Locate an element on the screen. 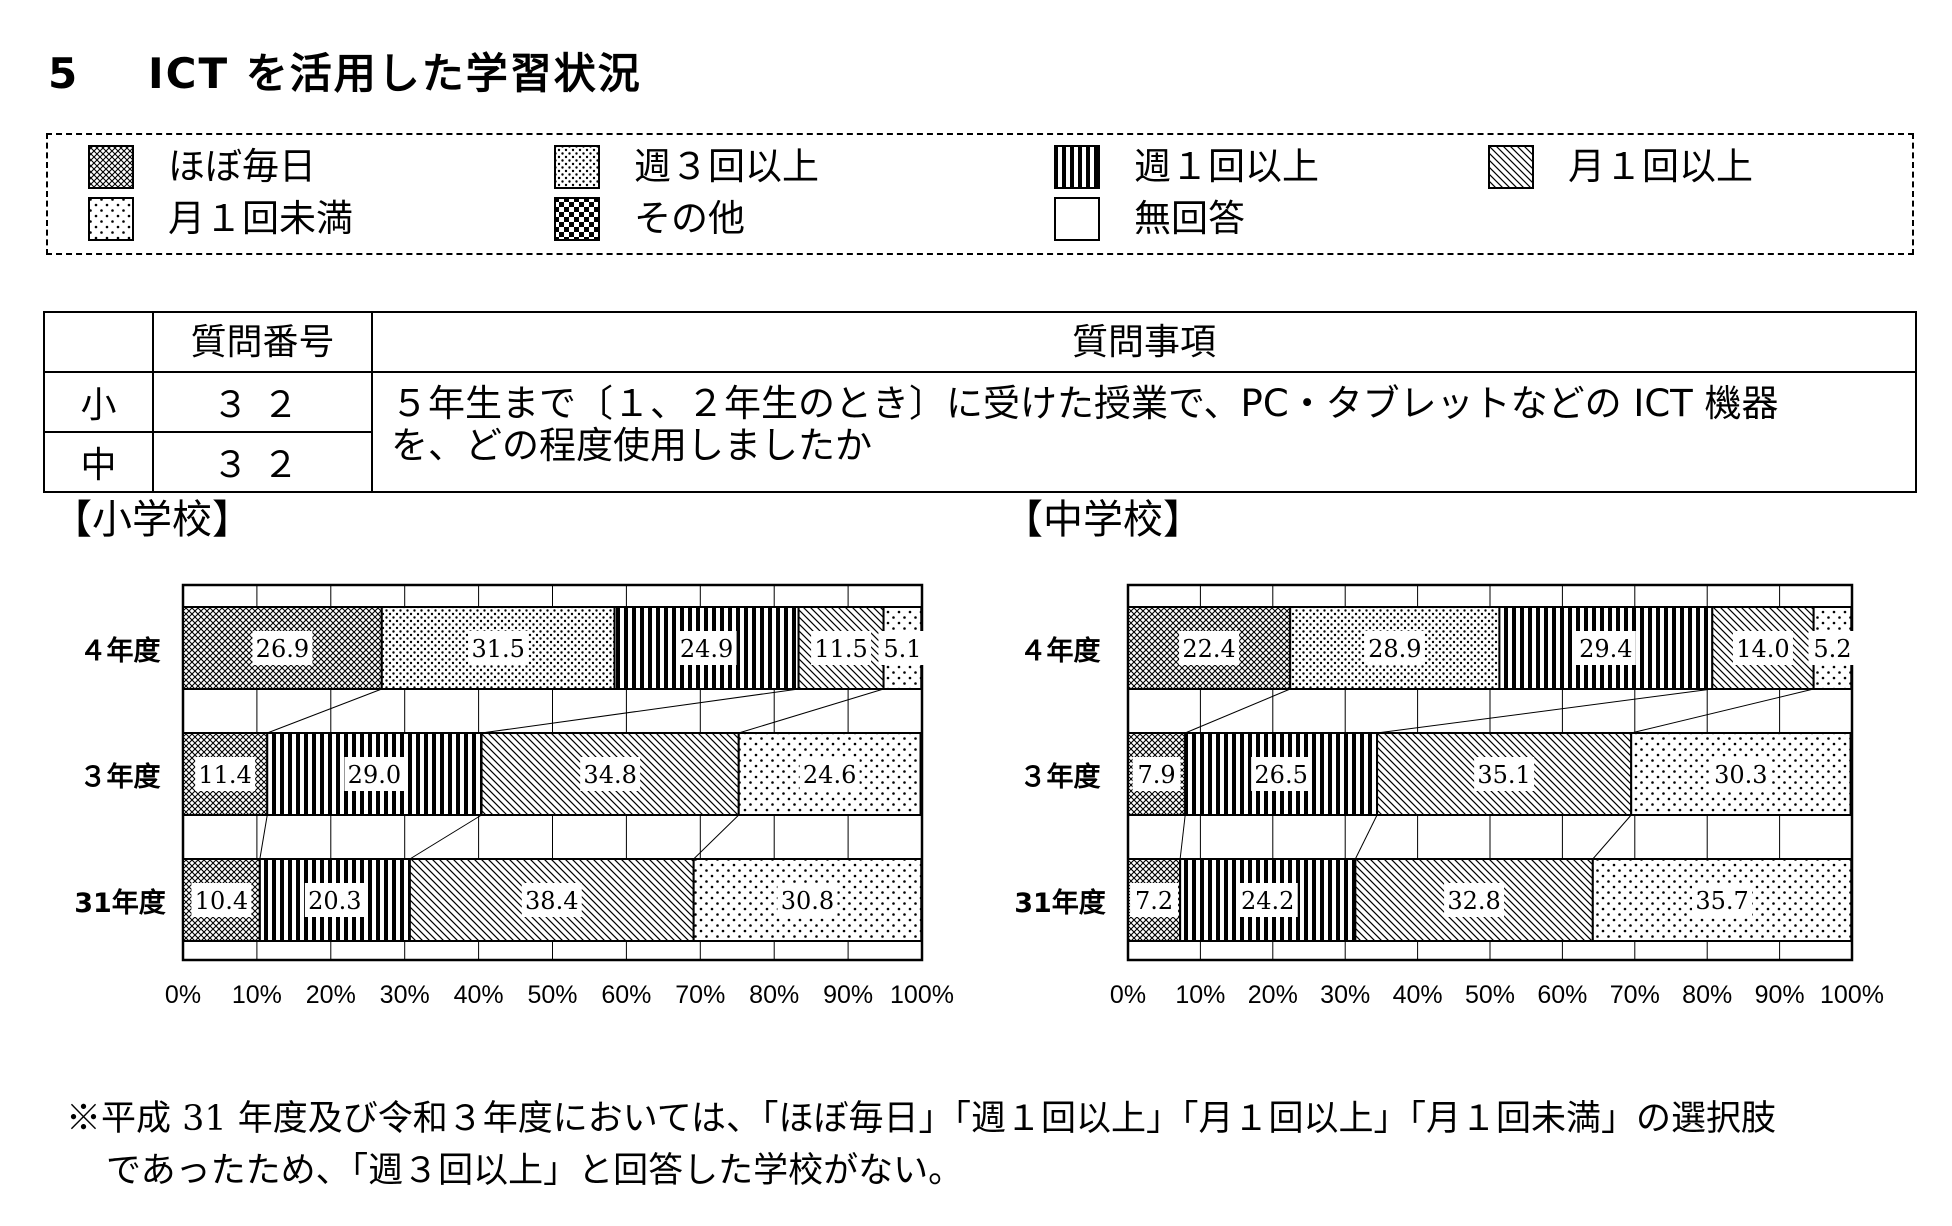  bar-value-label: 26.9 is located at coordinates (282, 649).